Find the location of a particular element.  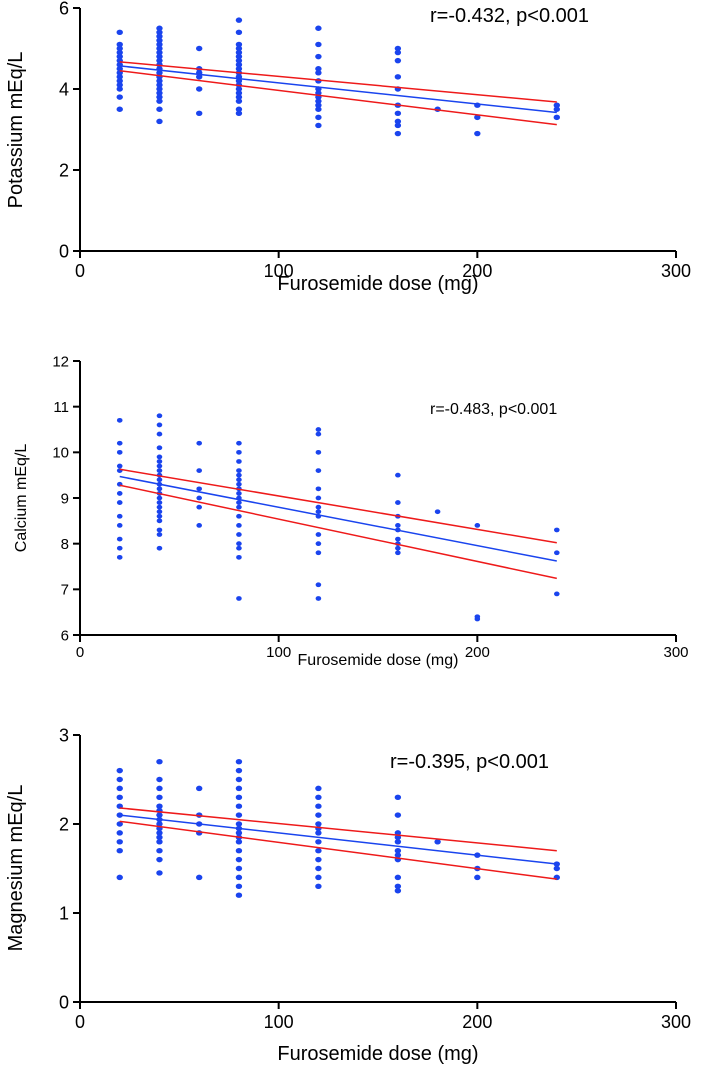

y-tick-label: 1 is located at coordinates (64, 913).